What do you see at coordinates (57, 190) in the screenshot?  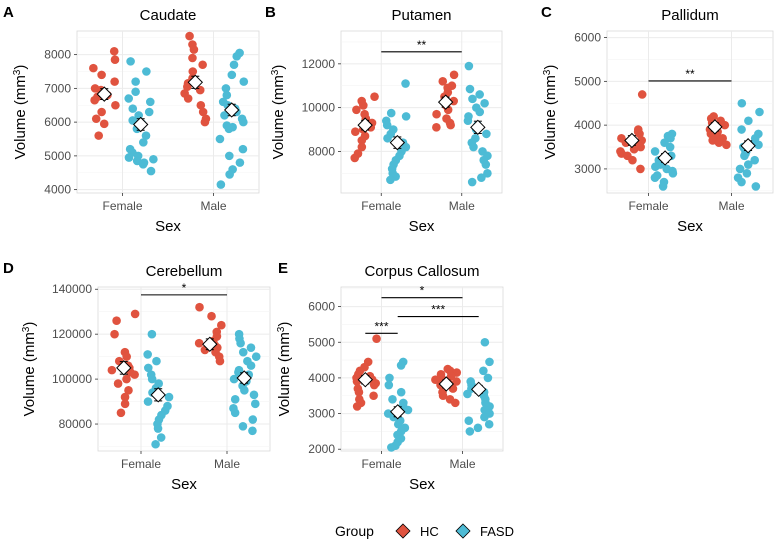 I see `y-tick-label: 4000` at bounding box center [57, 190].